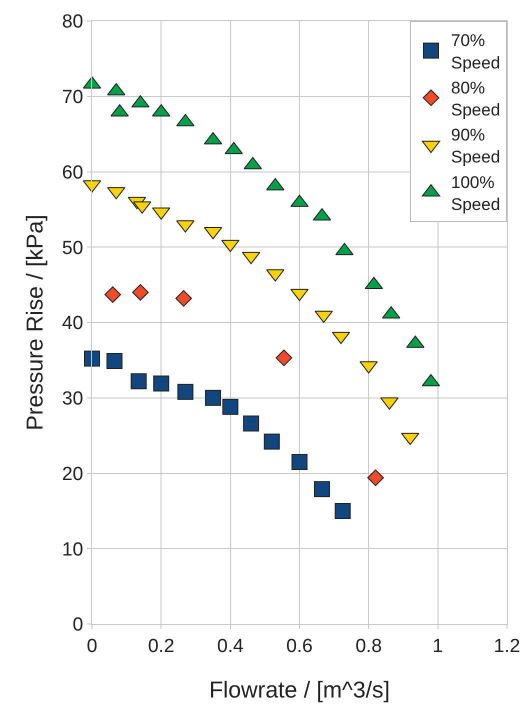 The width and height of the screenshot is (532, 712). Describe the element at coordinates (73, 474) in the screenshot. I see `y-tick-label: 20` at that location.